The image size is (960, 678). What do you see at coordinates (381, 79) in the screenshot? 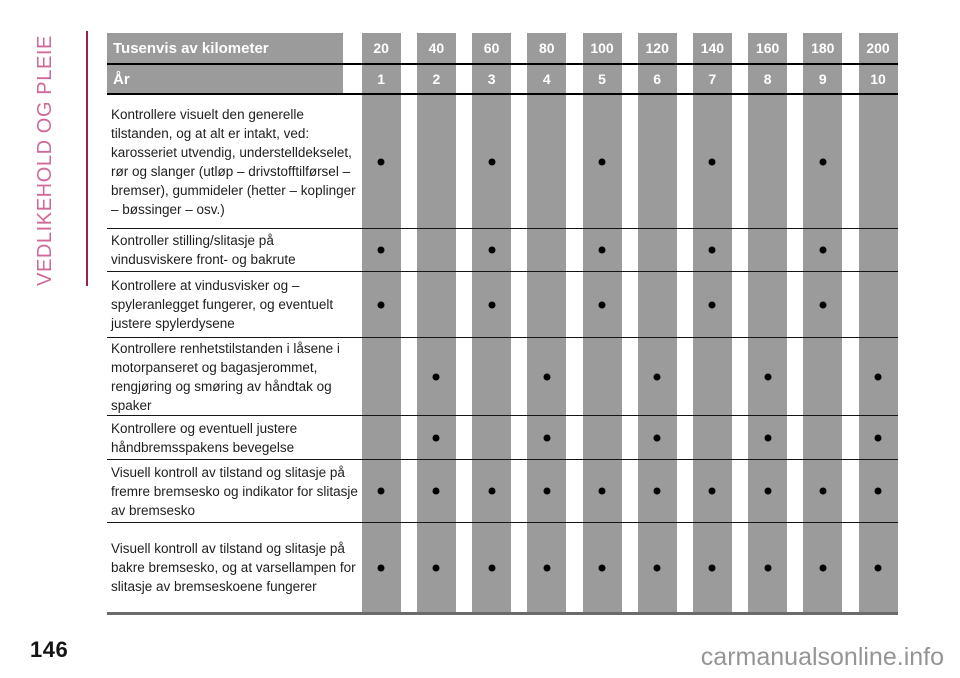
I see `year-value: 1` at bounding box center [381, 79].